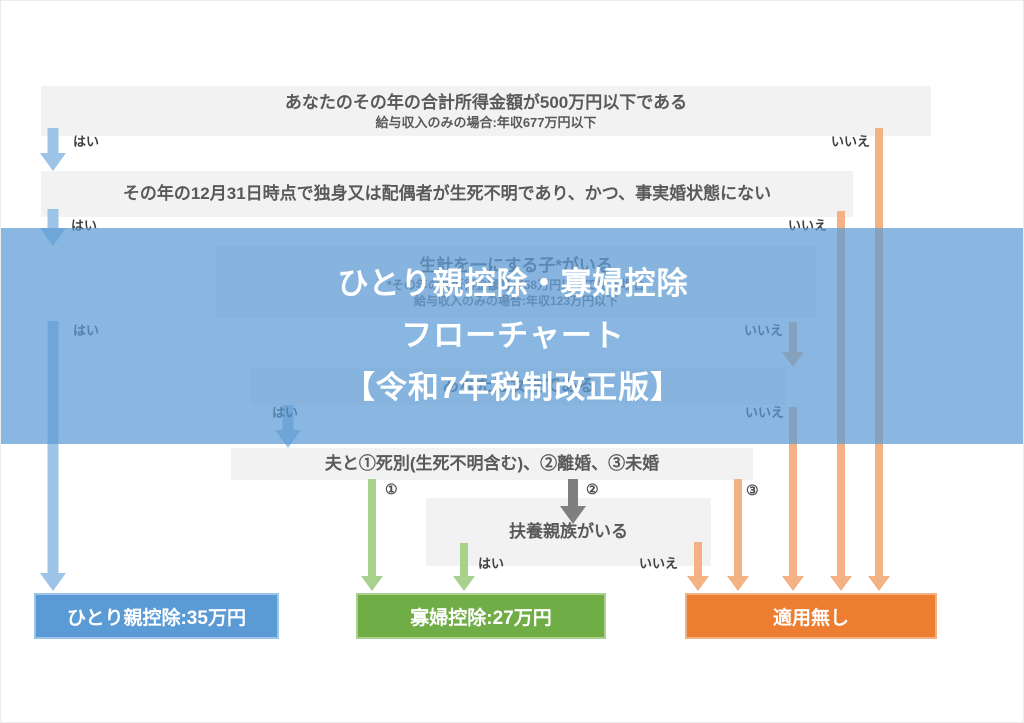 The image size is (1024, 723). What do you see at coordinates (752, 490) in the screenshot?
I see `label-num3-unmarried: ③` at bounding box center [752, 490].